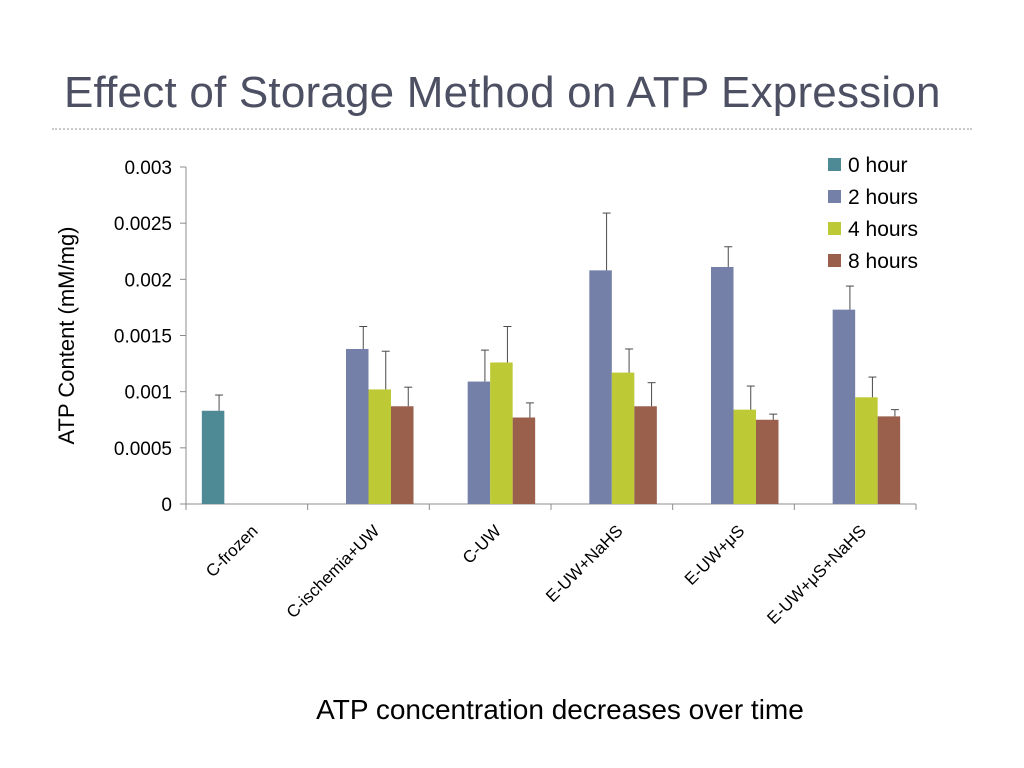 The height and width of the screenshot is (768, 1024). What do you see at coordinates (883, 261) in the screenshot?
I see `legend-label: 8 hours` at bounding box center [883, 261].